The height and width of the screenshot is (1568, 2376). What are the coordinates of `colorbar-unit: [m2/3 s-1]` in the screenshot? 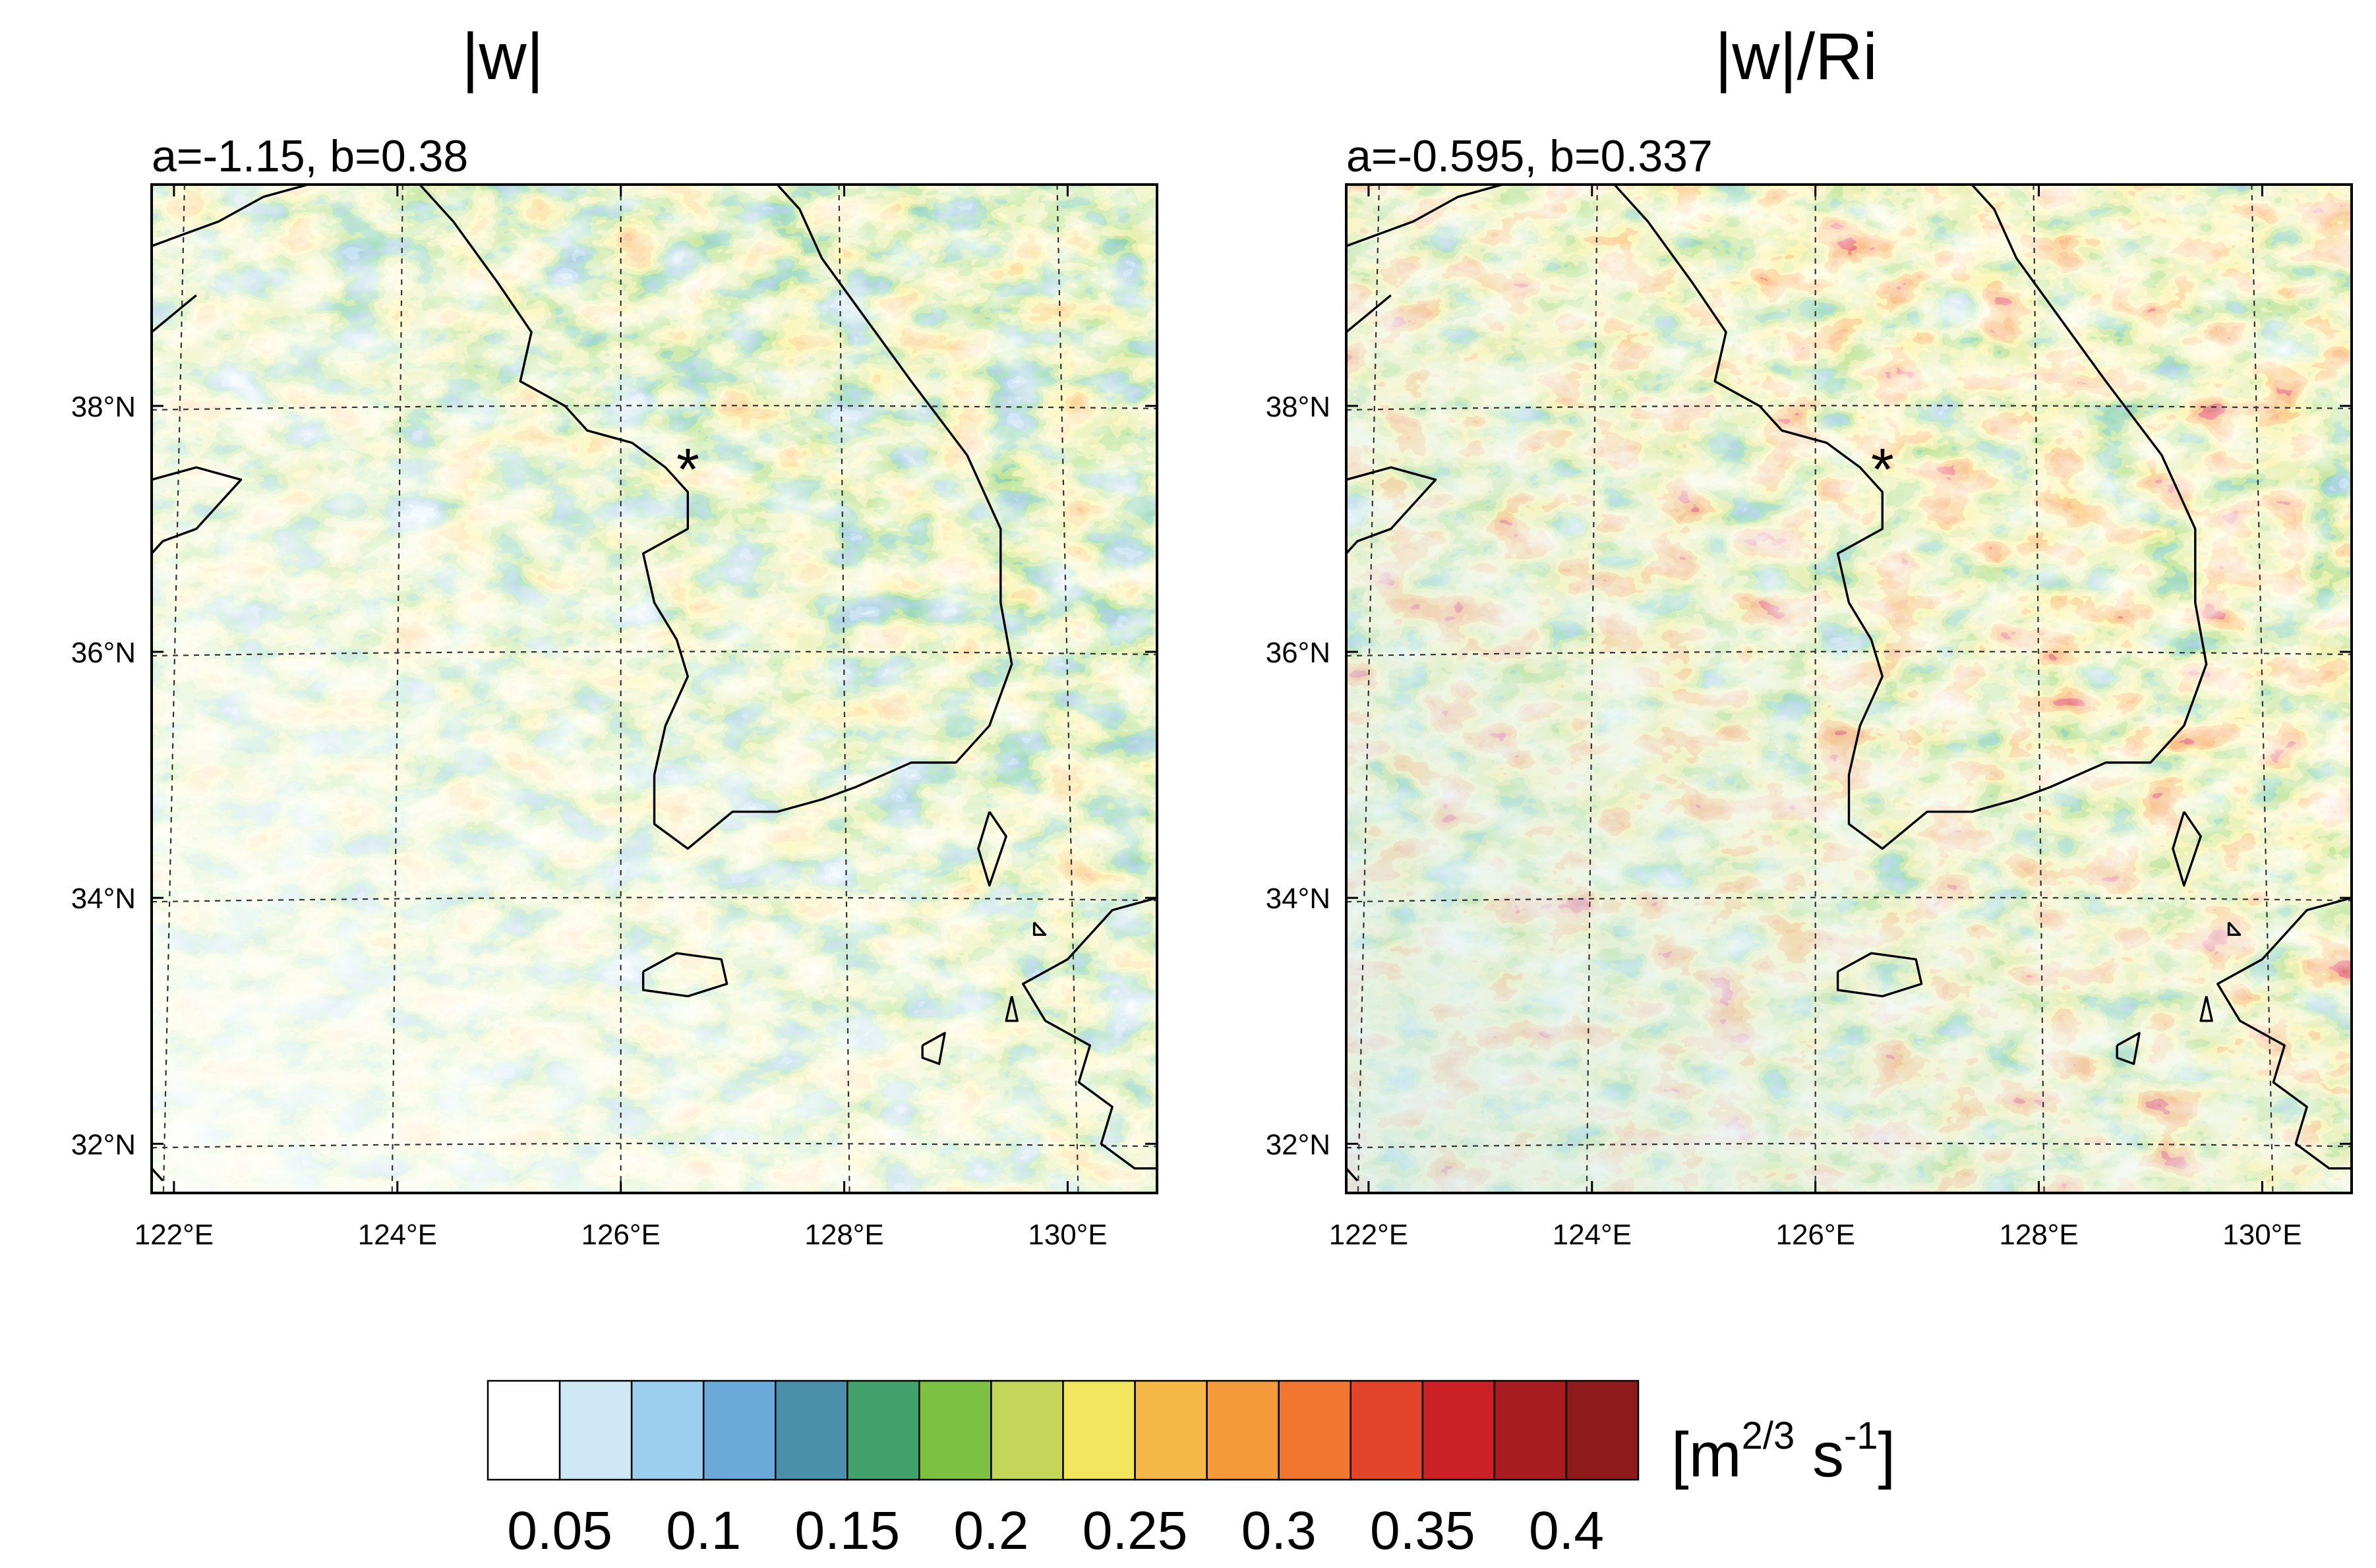 It's located at (1783, 1452).